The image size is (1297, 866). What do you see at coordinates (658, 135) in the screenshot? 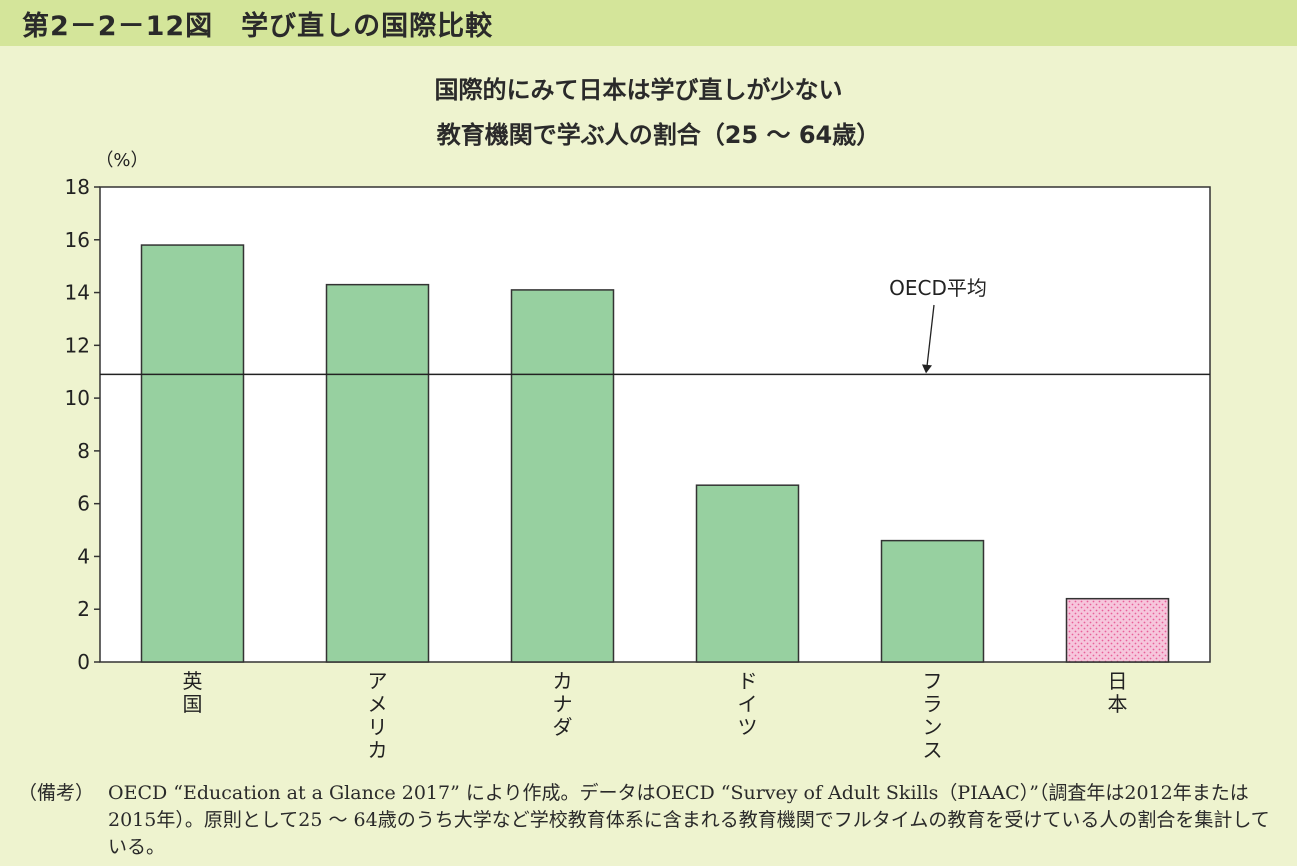
I see `chart-subtitle: 教育機関で学ぶ人の割合（25 ～ 64歳）` at bounding box center [658, 135].